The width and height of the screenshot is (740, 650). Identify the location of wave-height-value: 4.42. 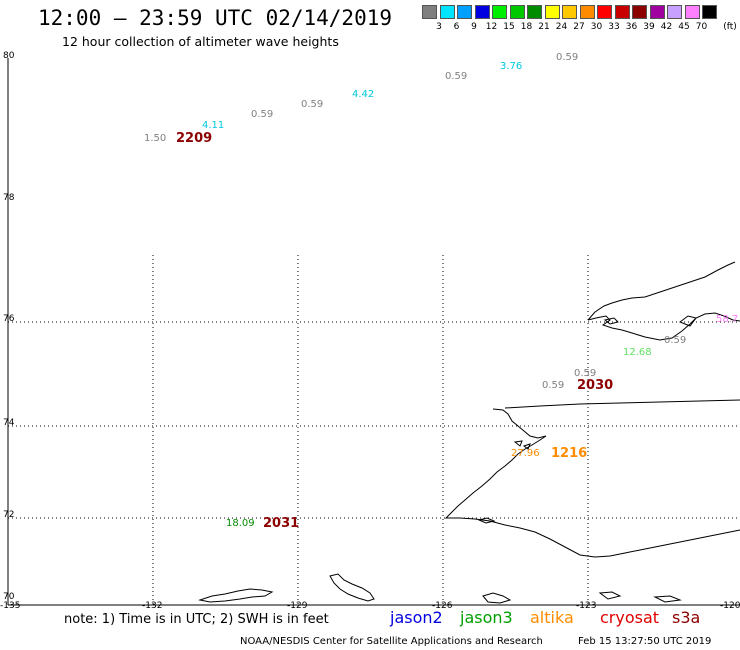
(363, 94).